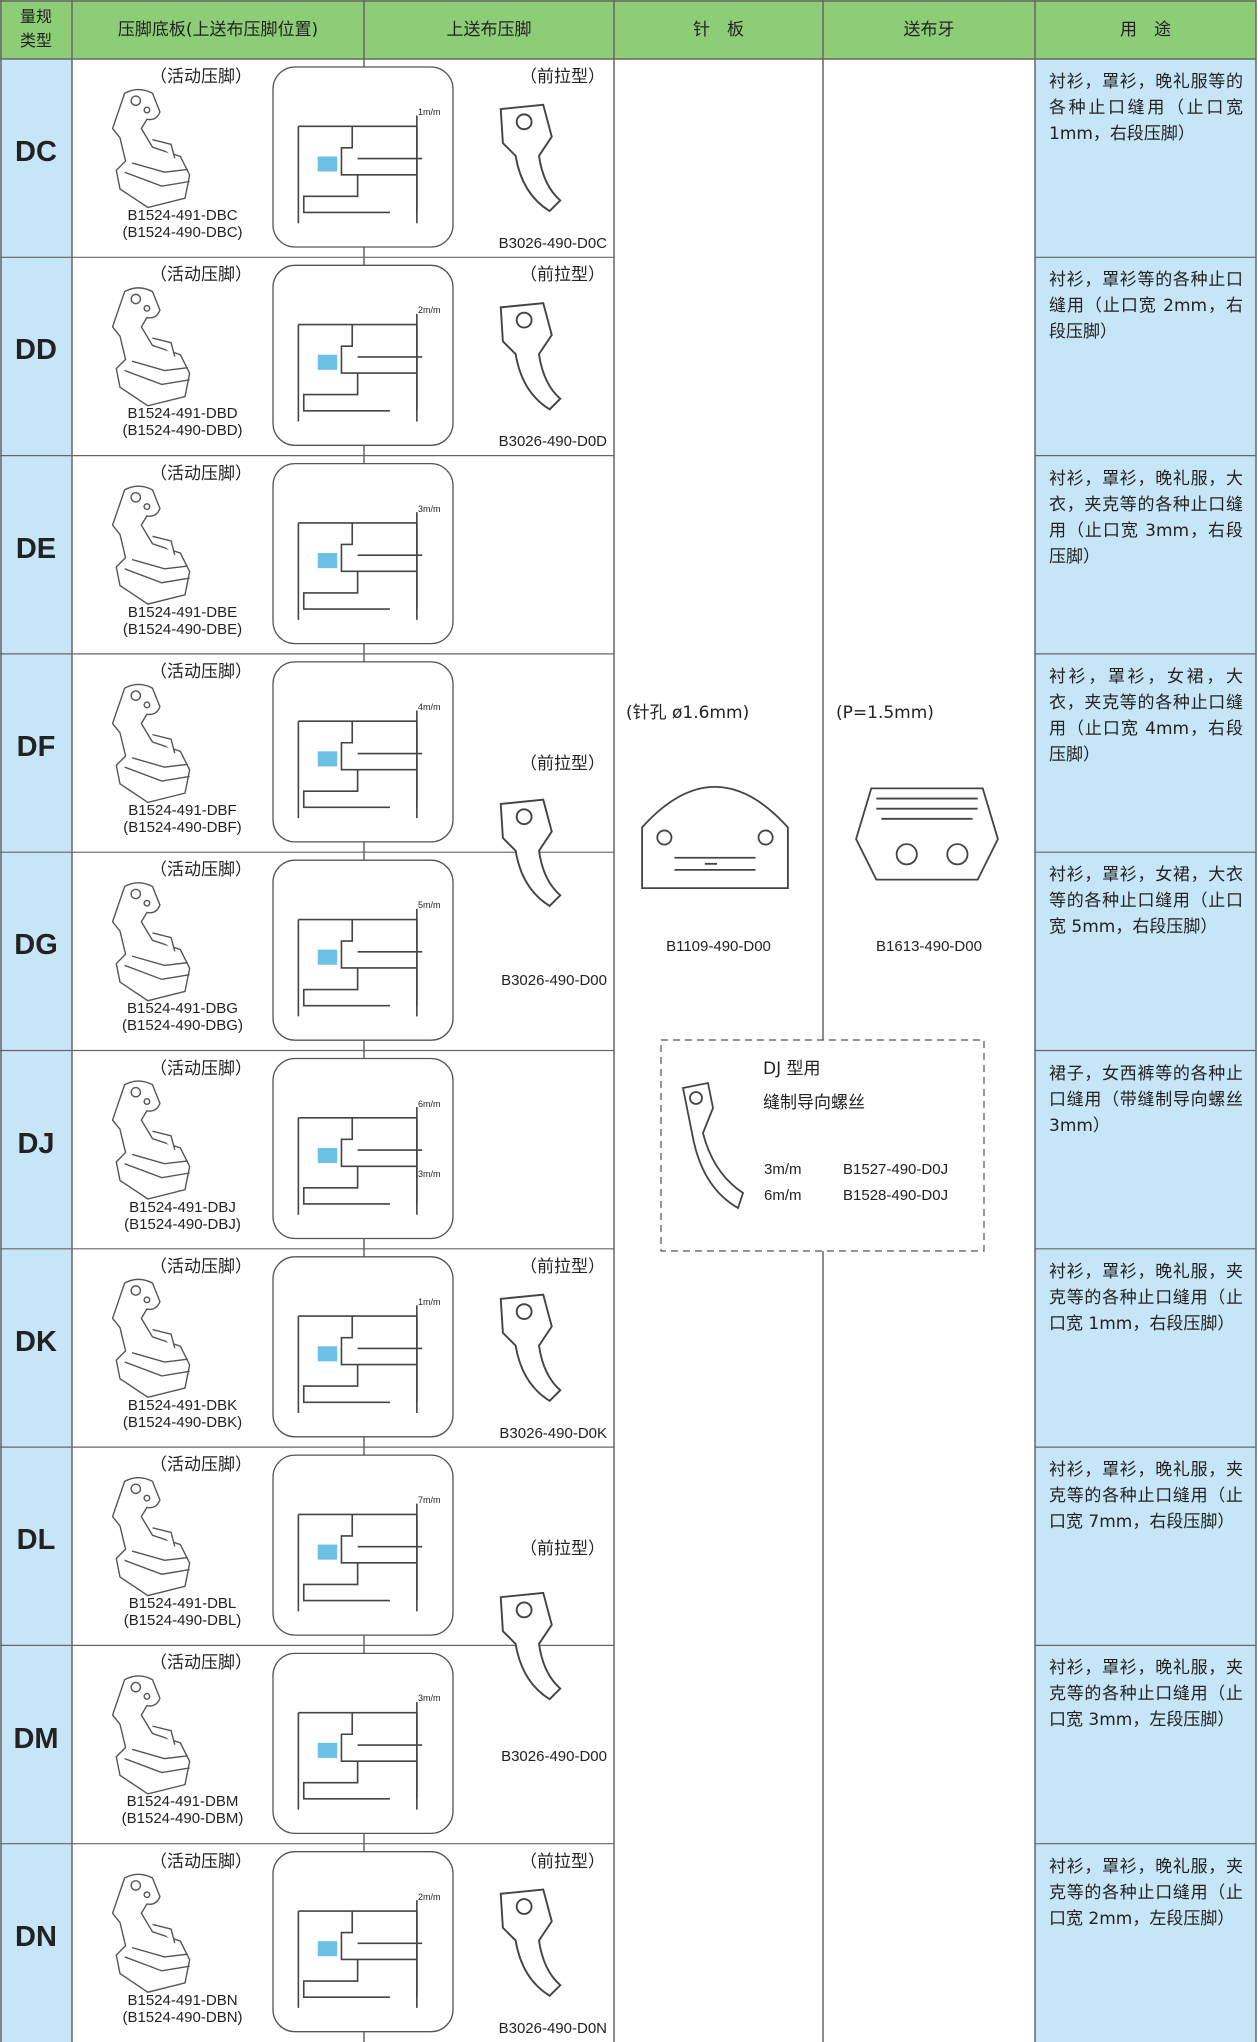  I want to click on part-number: (B1524-490-DBC), so click(182, 232).